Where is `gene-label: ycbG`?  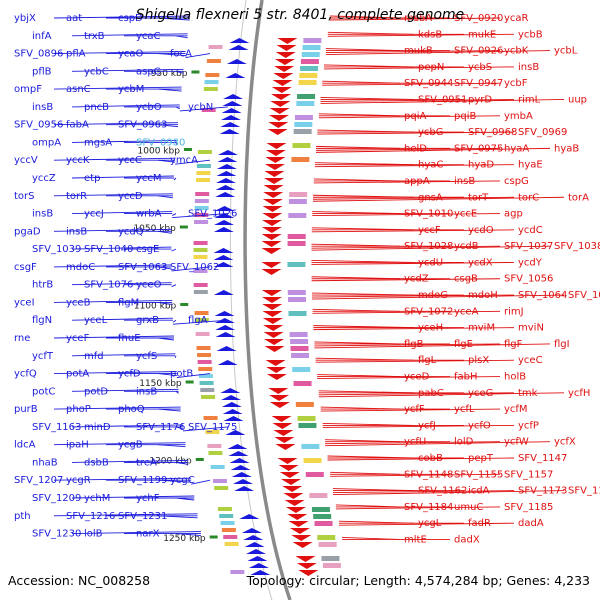 gene-label: ycbG is located at coordinates (431, 132).